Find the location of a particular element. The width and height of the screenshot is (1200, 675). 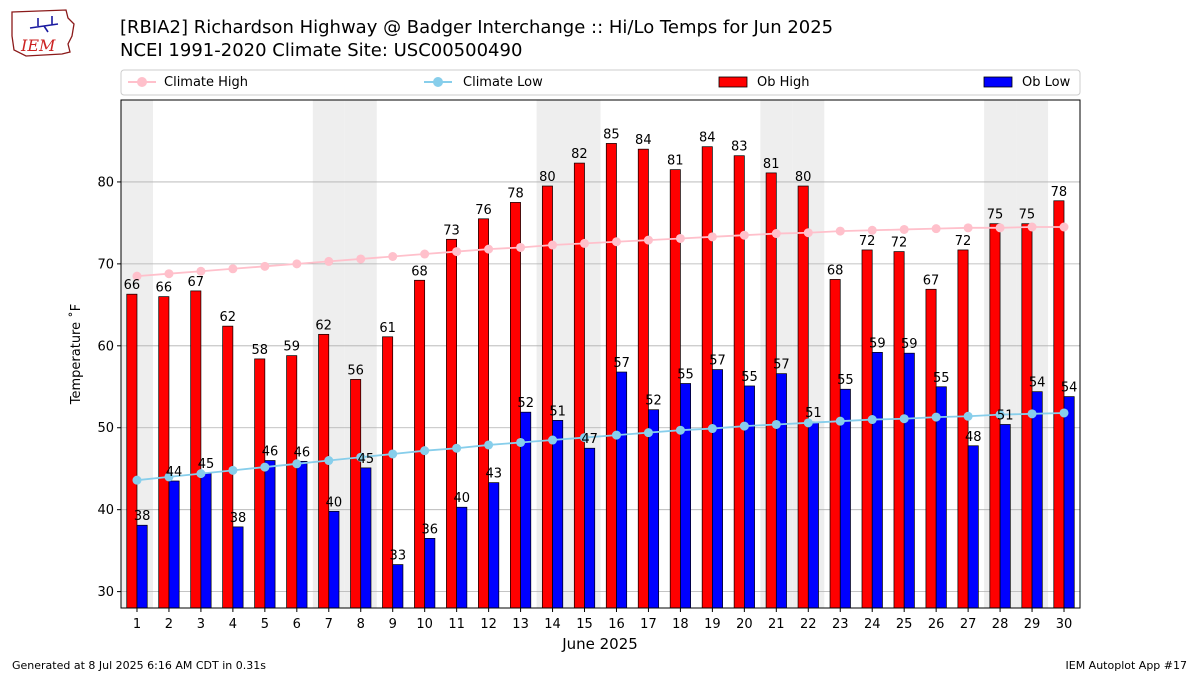

app-credit: IEM Autoplot App #17 is located at coordinates (1126, 665).